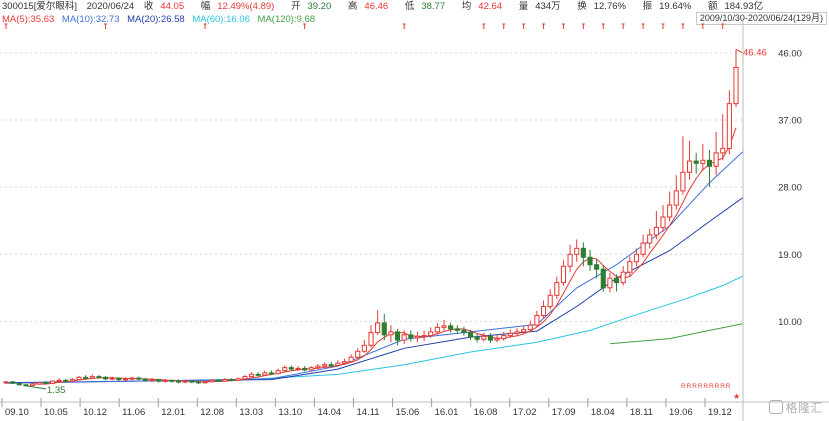 Image resolution: width=829 pixels, height=421 pixels. I want to click on x-tick-label: 10.05, so click(56, 412).